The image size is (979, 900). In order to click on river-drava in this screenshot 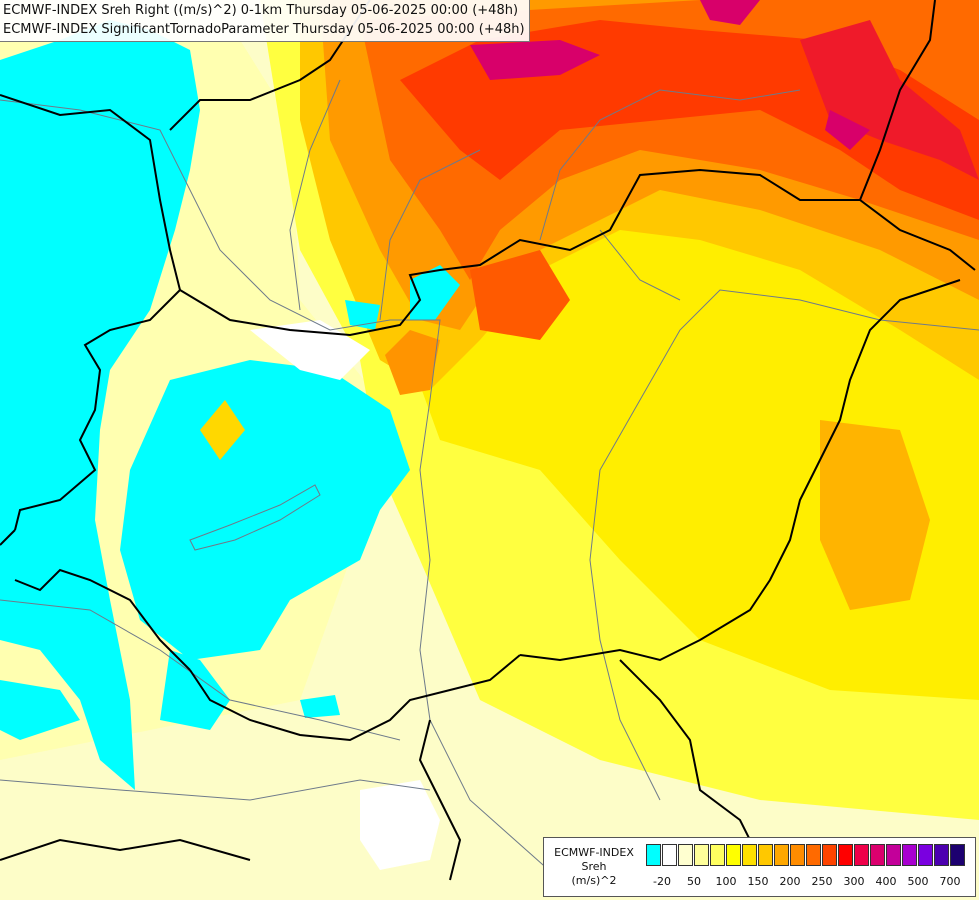, I will do `click(200, 670)`.